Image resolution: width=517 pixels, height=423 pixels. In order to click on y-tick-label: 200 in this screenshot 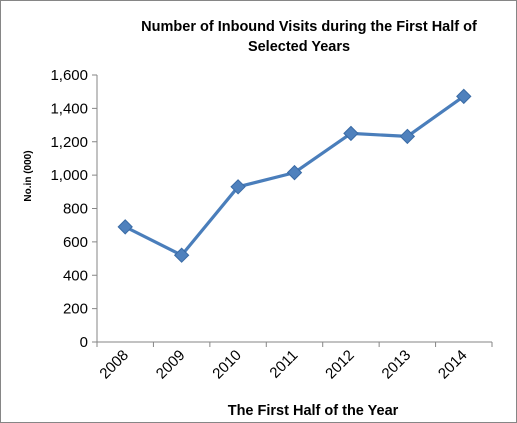, I will do `click(75, 309)`.